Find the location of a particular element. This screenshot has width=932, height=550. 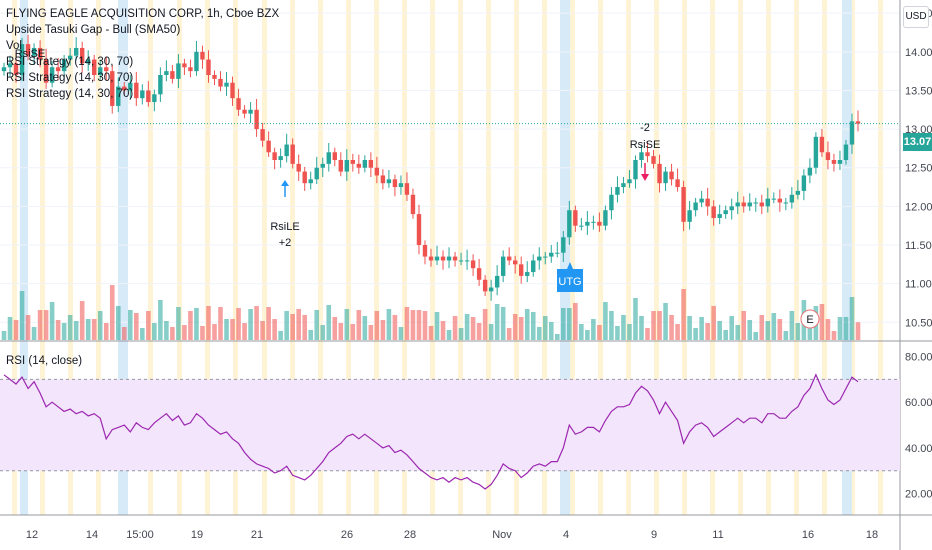

indicator-rsi-3: RSI Strategy (14, 30, 70) is located at coordinates (70, 94).